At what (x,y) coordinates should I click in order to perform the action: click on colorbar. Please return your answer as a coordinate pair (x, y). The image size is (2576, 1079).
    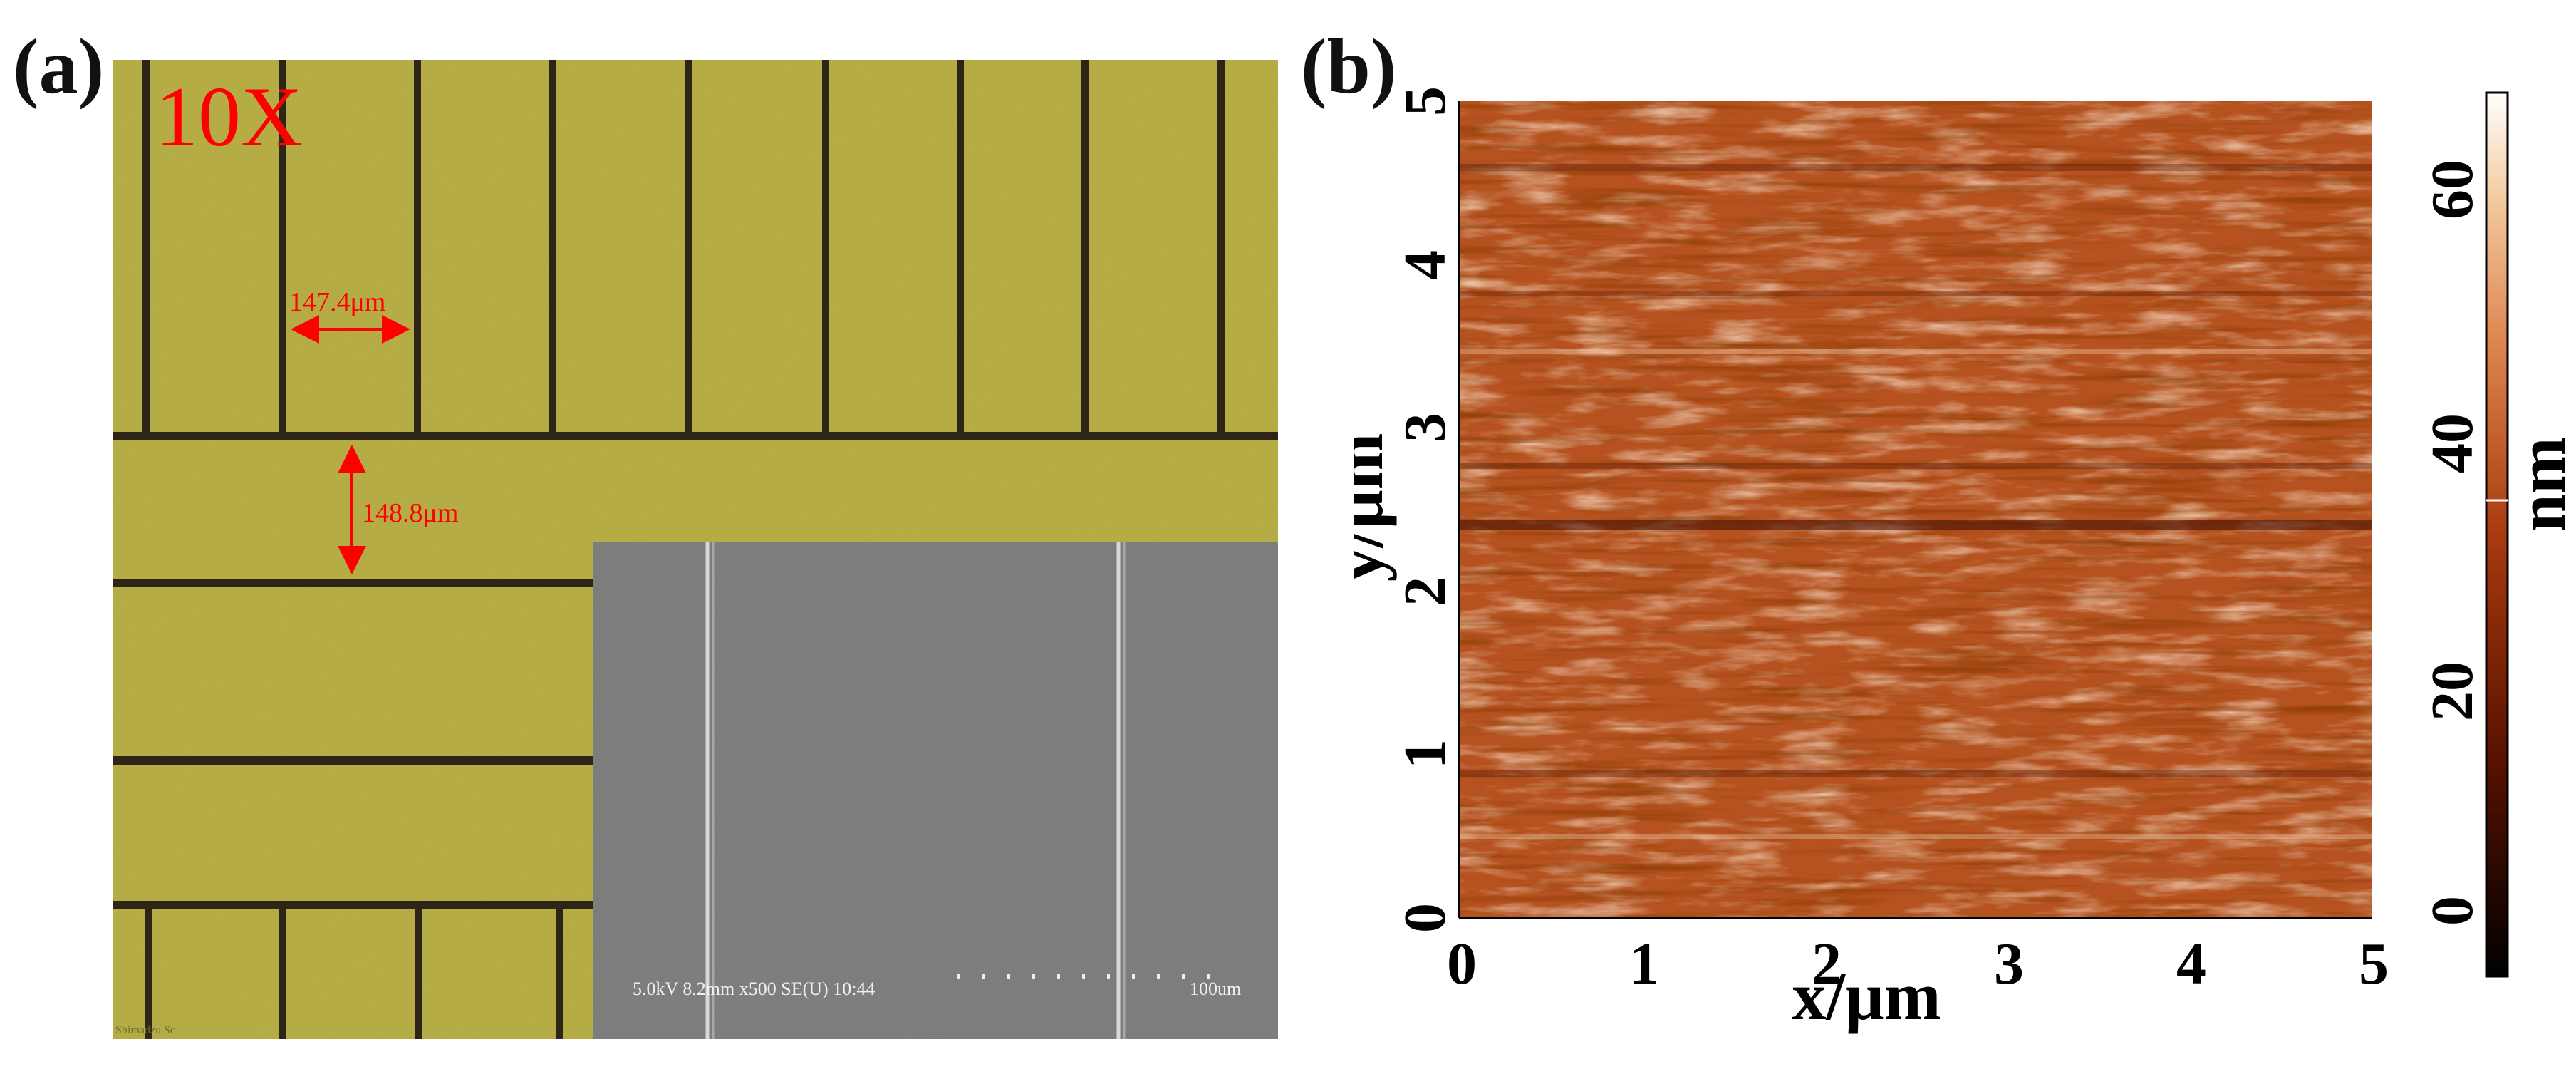
    Looking at the image, I should click on (2497, 534).